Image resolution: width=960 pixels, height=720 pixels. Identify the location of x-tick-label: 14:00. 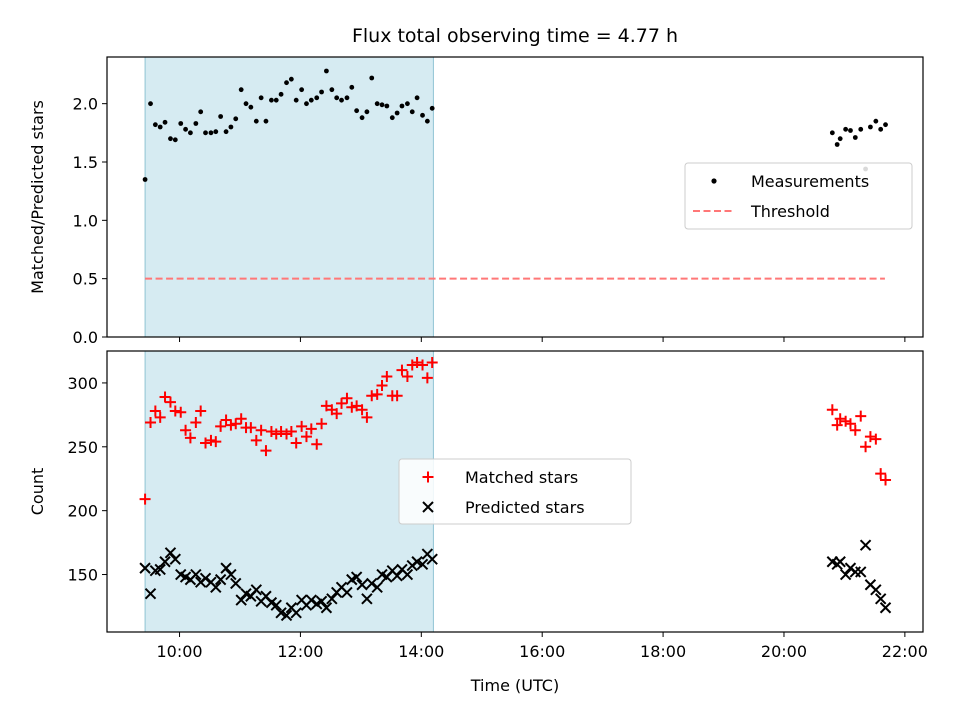
(421, 651).